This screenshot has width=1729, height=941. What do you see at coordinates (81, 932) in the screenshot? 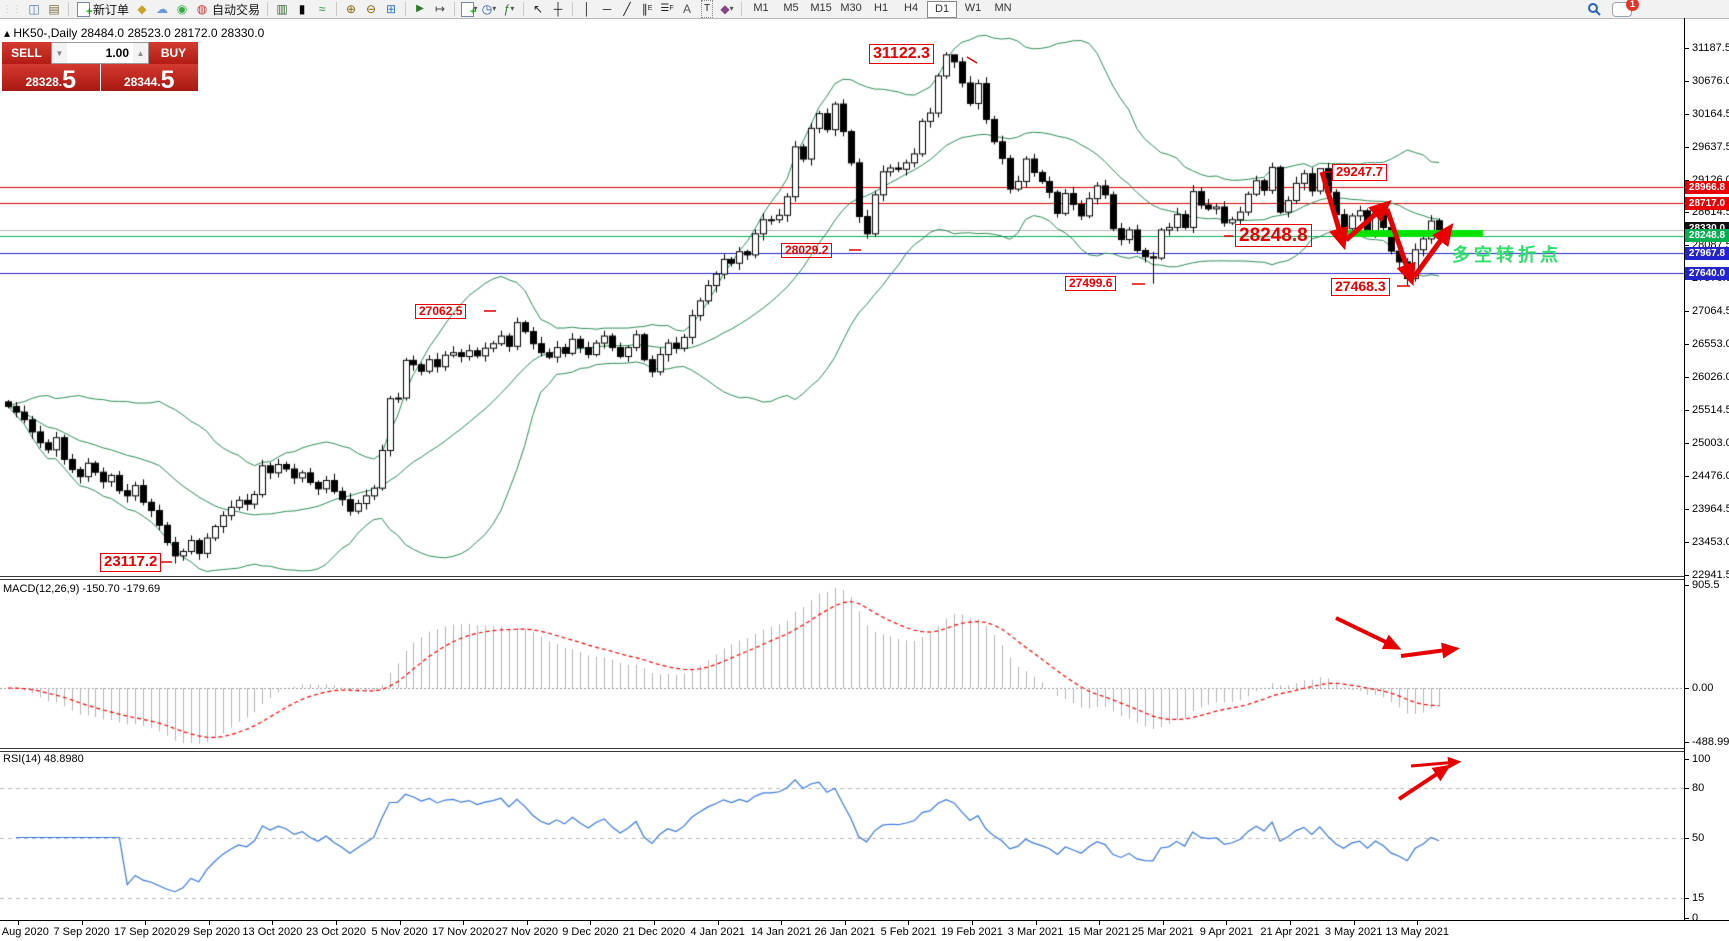
I see `date-label: 7 Sep 2020` at bounding box center [81, 932].